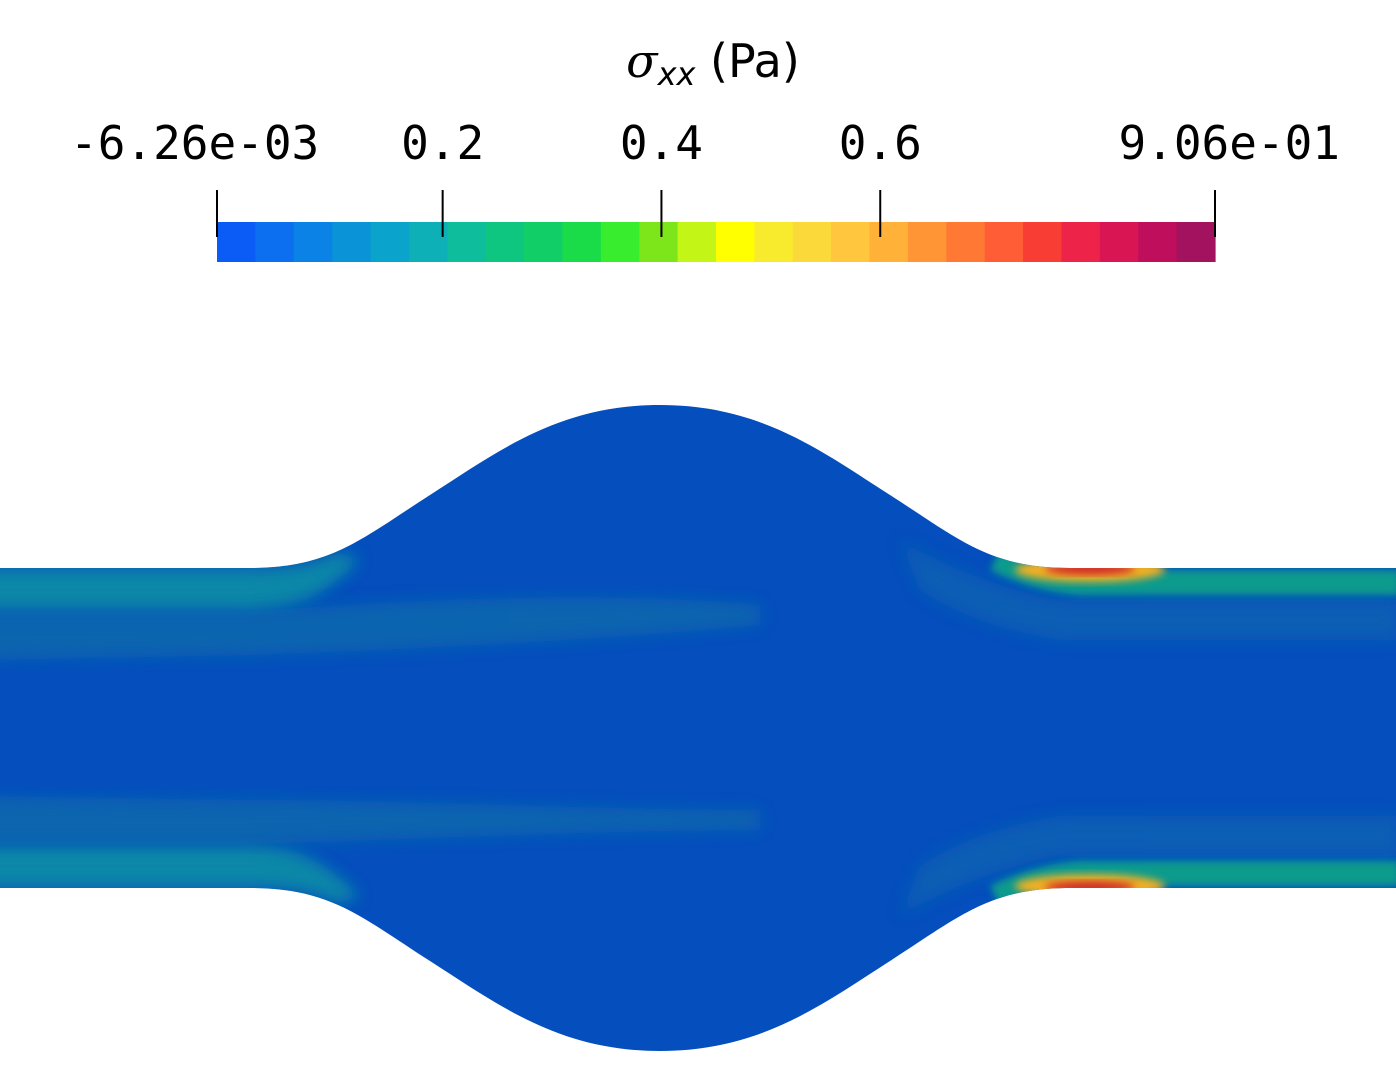 Image resolution: width=1396 pixels, height=1083 pixels. Describe the element at coordinates (443, 143) in the screenshot. I see `colorbar-tick-label: 0.2` at that location.